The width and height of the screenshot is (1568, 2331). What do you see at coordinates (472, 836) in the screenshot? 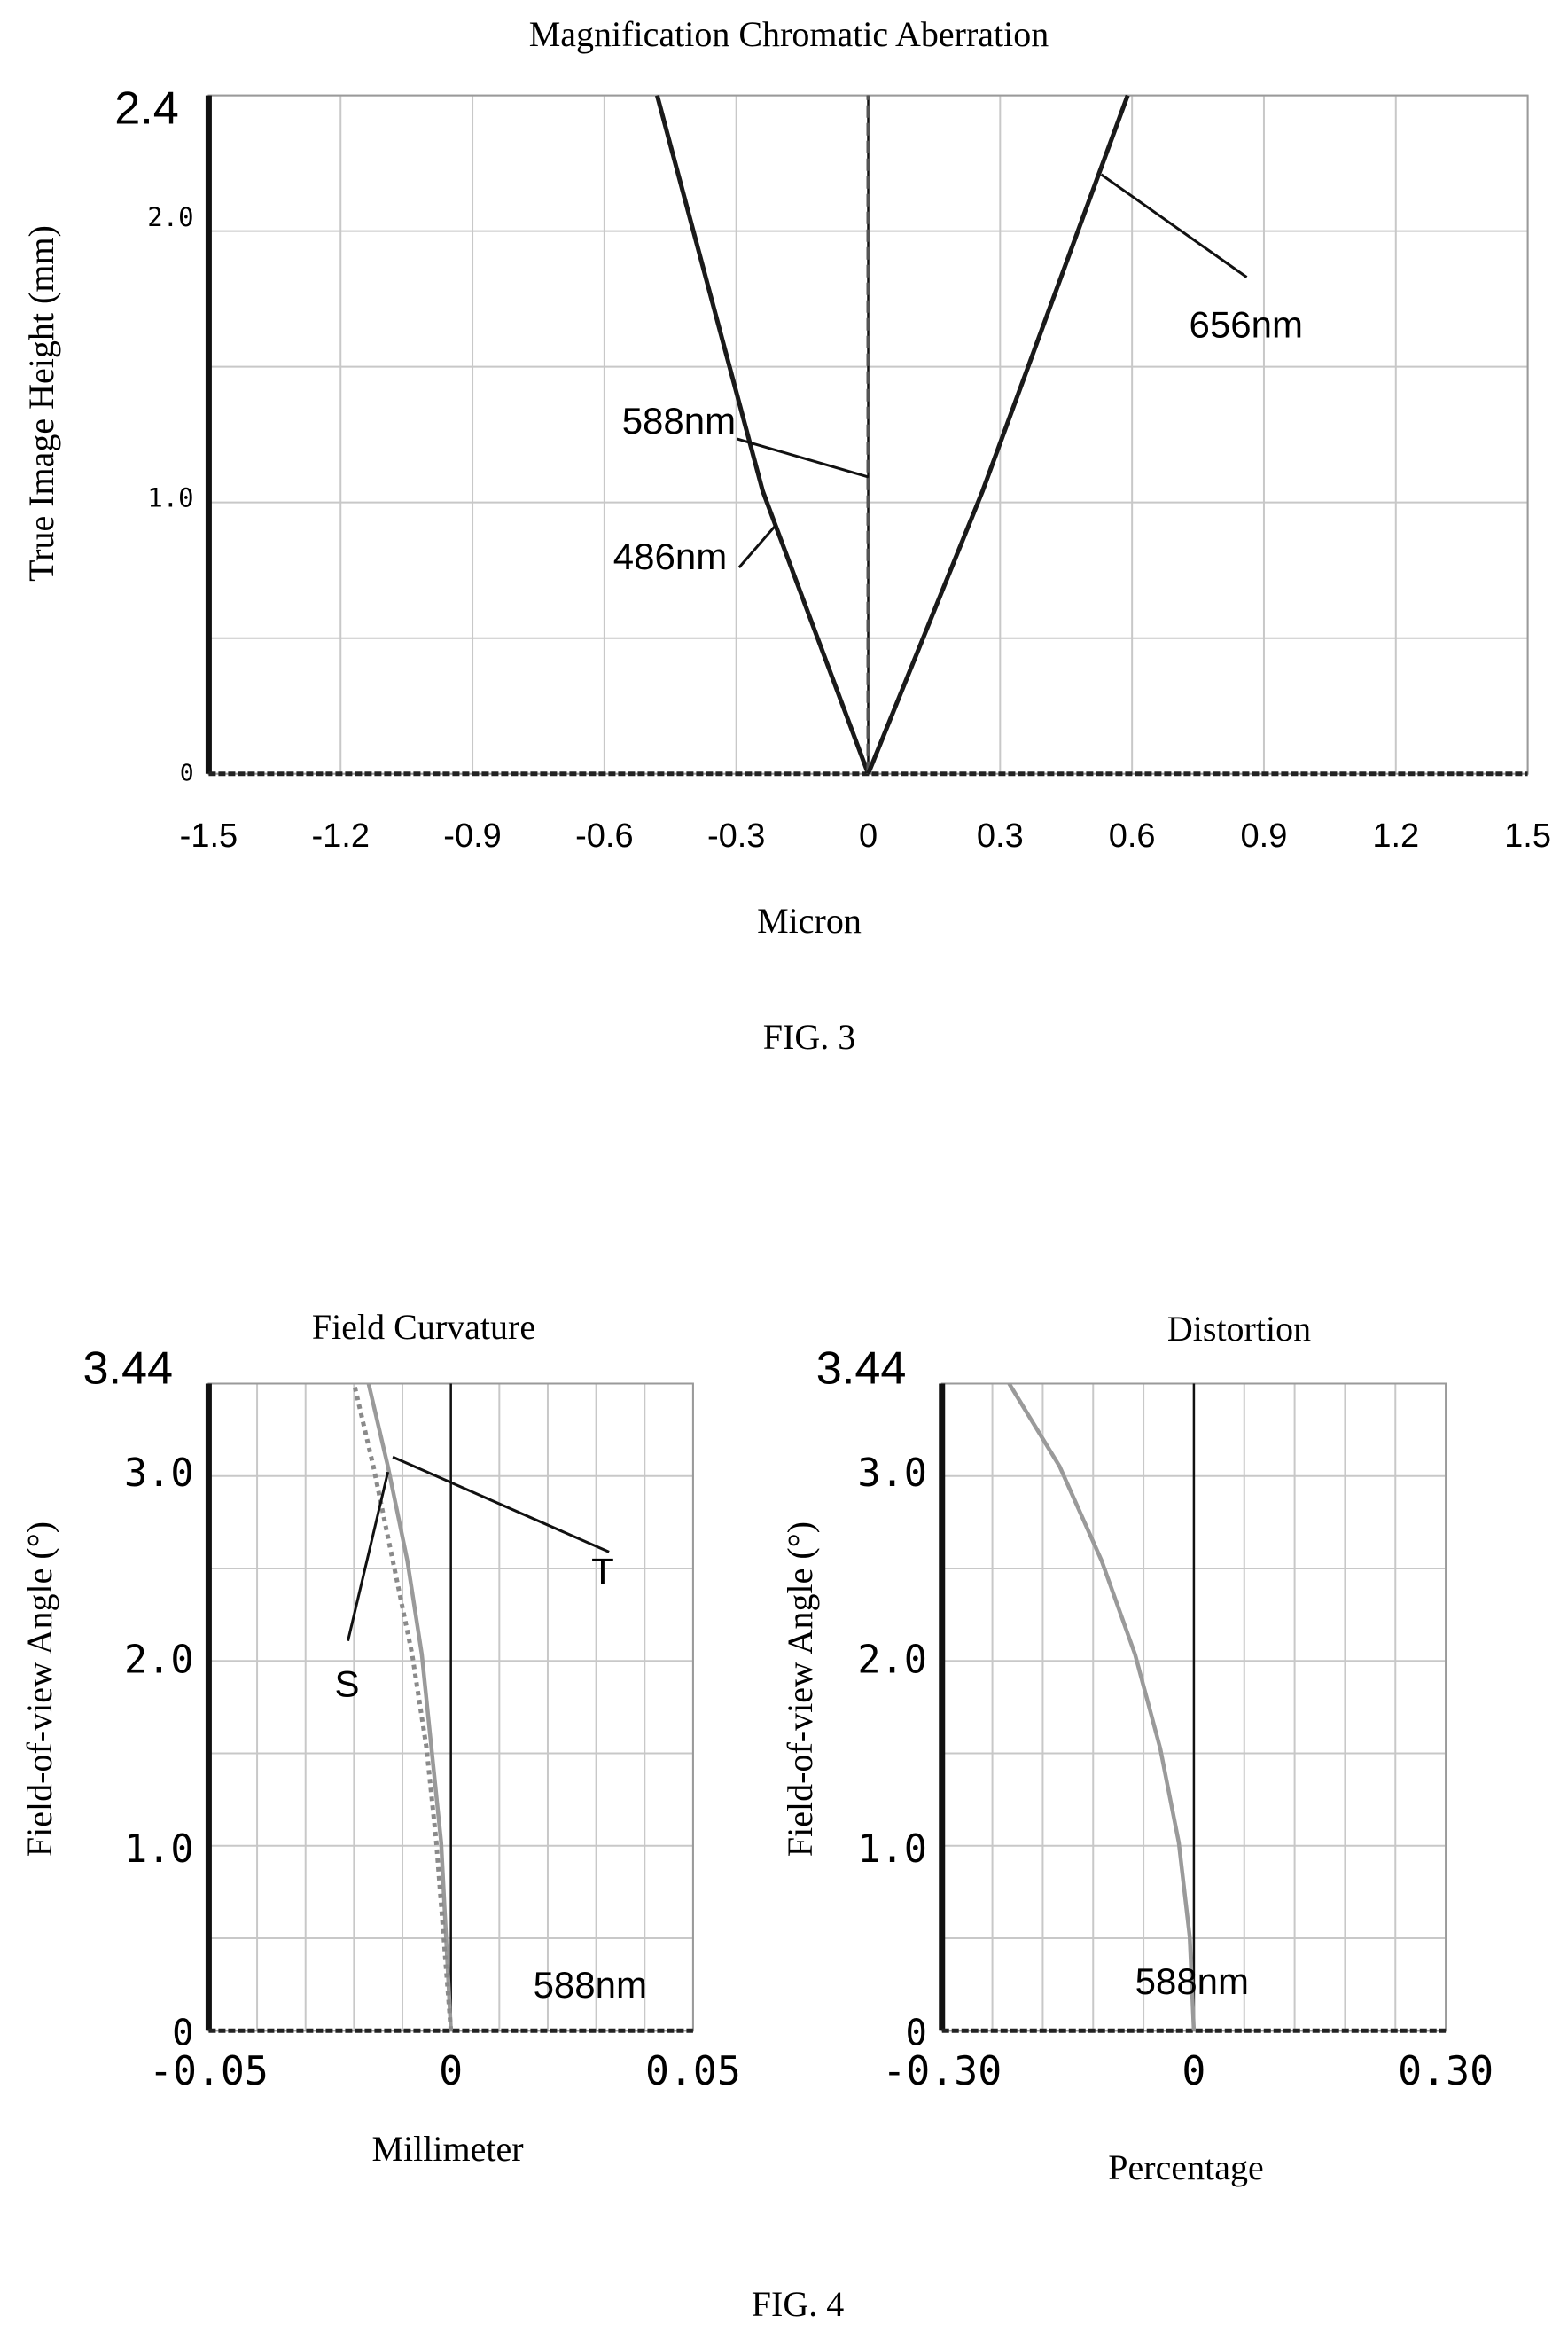
I see `fig3-x-tick-label: -0.9` at bounding box center [472, 836].